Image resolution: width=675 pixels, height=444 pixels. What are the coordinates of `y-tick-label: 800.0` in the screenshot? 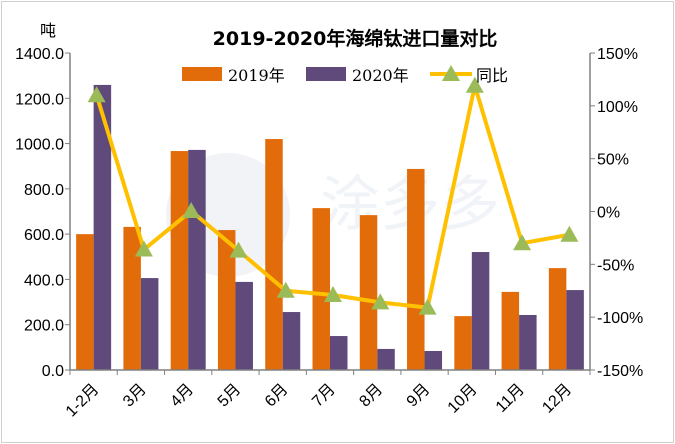 It's located at (44, 190).